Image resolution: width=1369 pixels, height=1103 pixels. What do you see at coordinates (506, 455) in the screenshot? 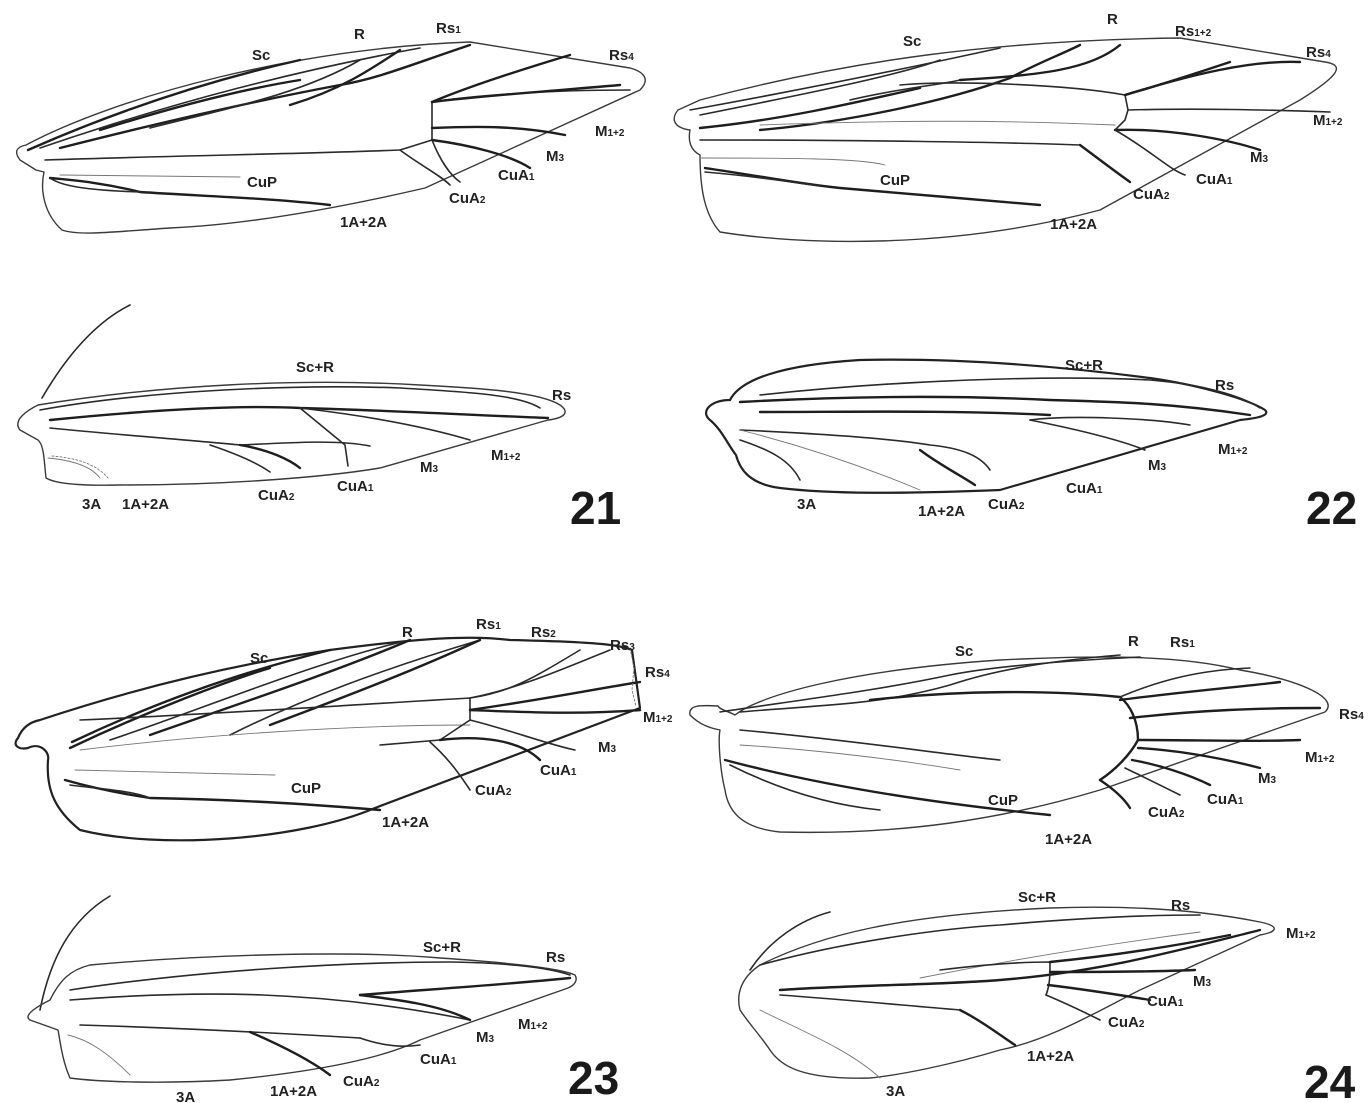
I see `hw21-label-2: M1+2` at bounding box center [506, 455].